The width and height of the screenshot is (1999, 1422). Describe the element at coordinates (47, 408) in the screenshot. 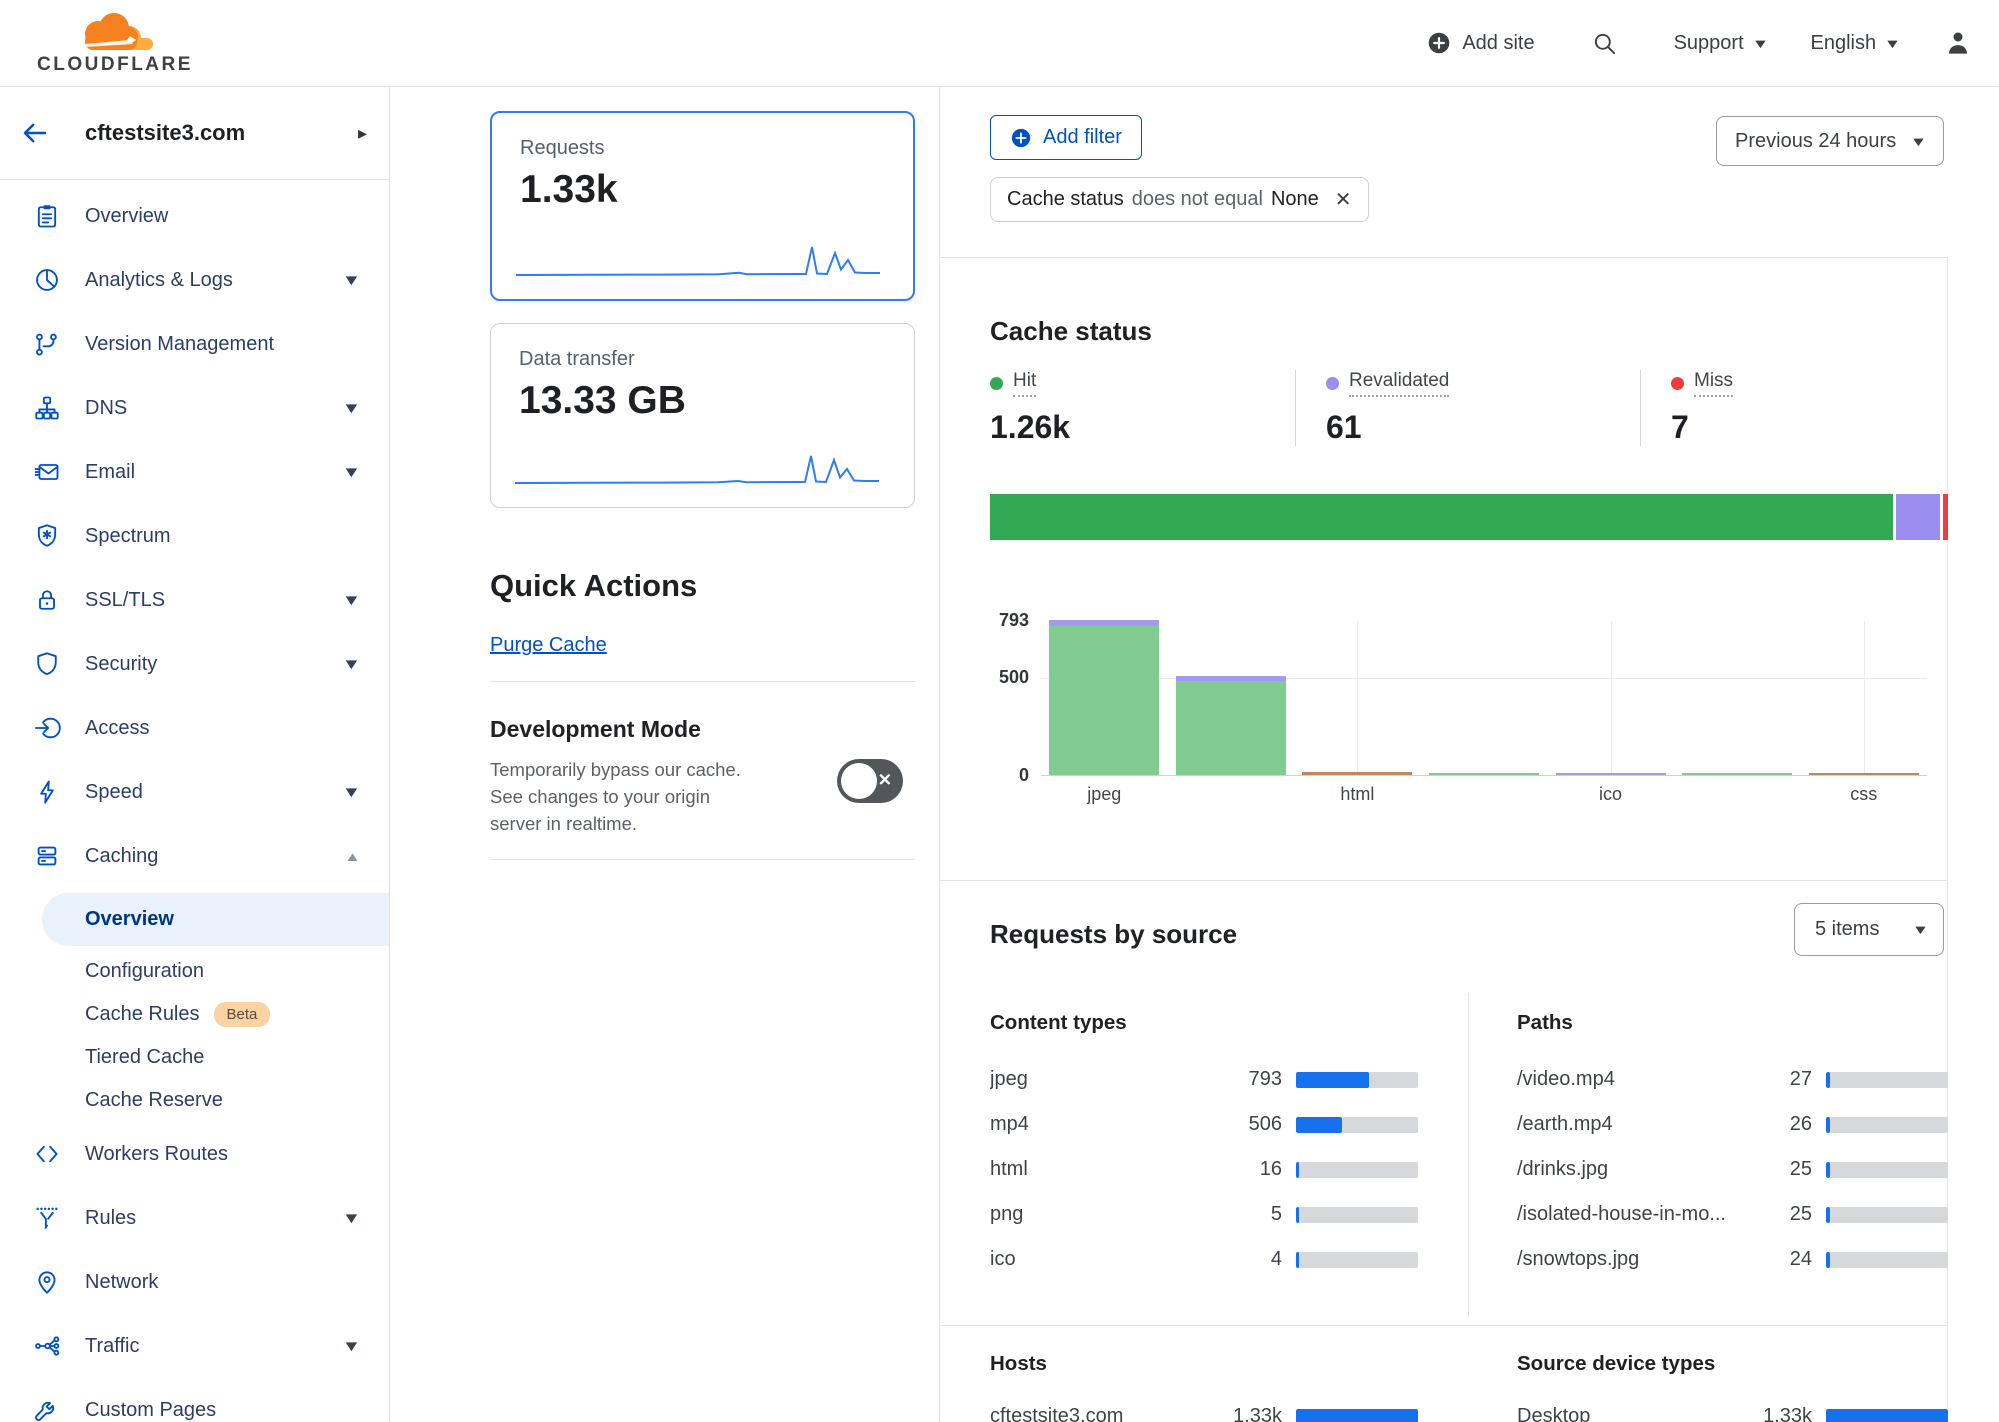

I see `hierarchy-icon` at that location.